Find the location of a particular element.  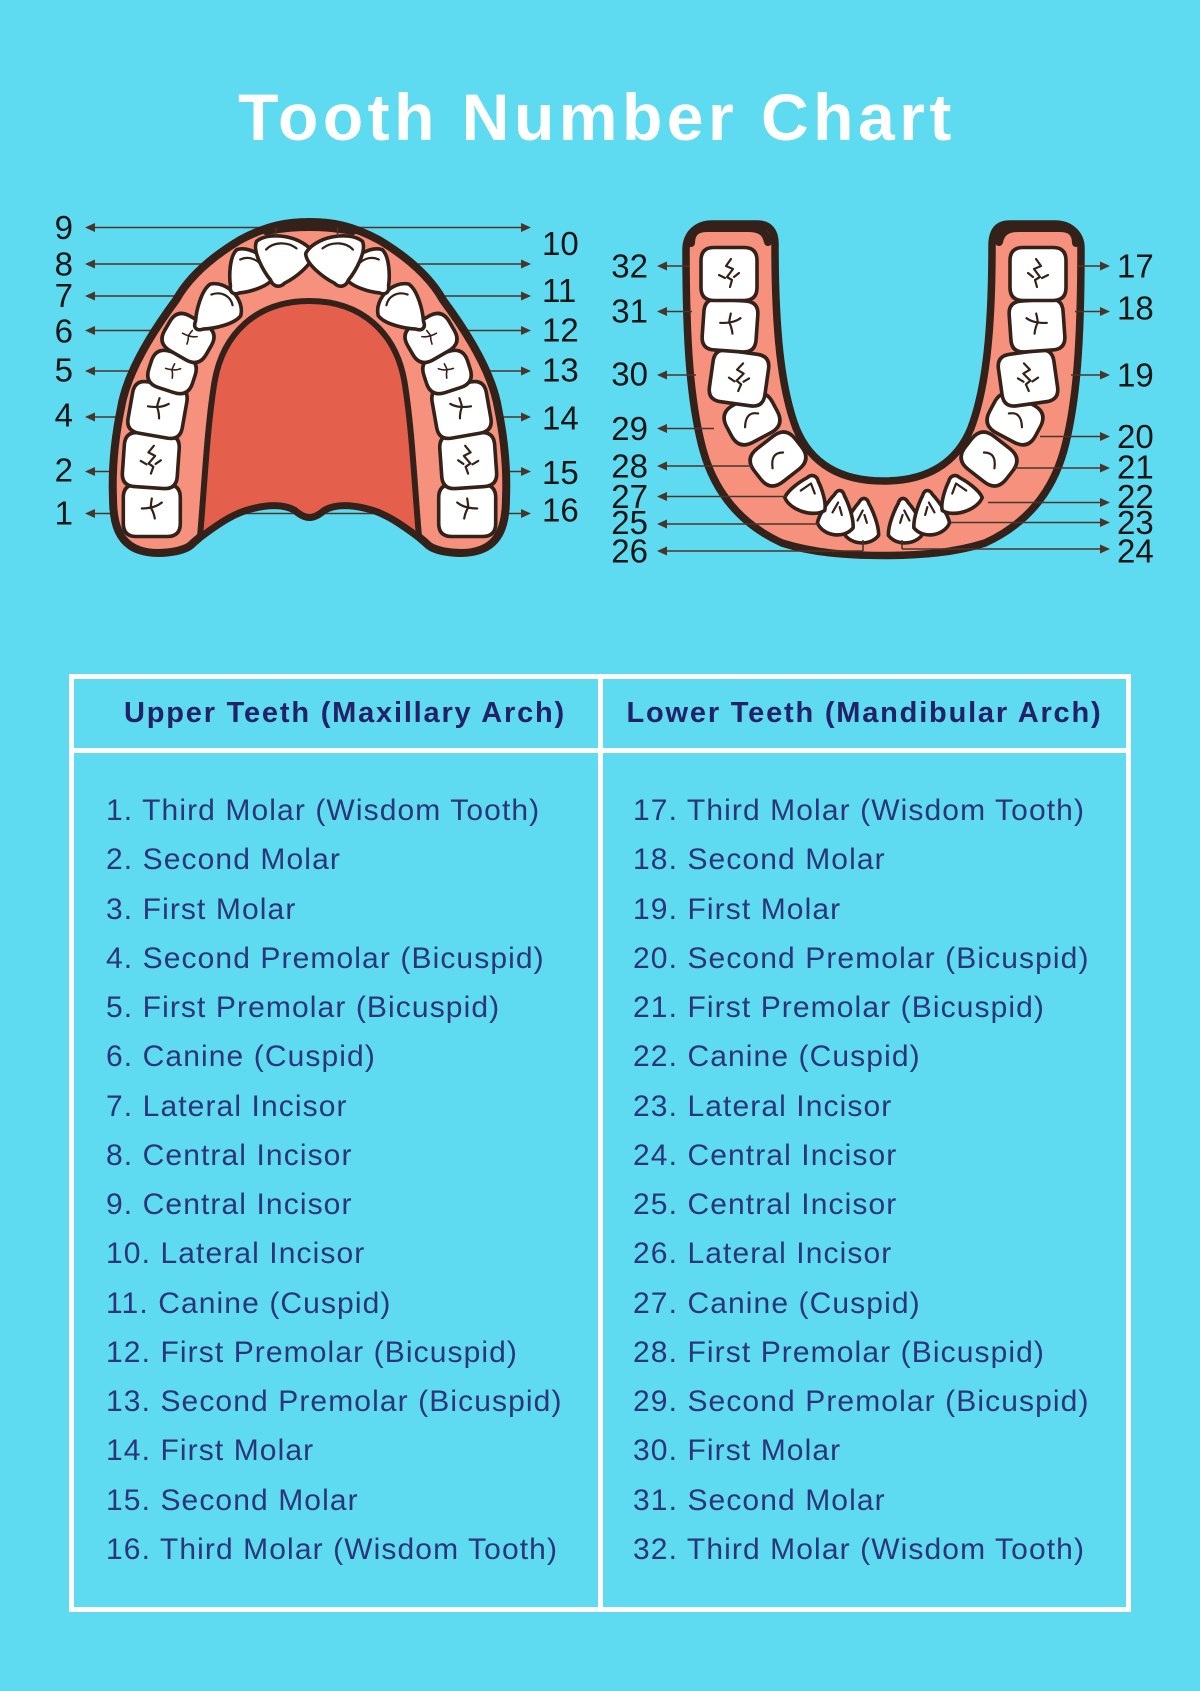

svg-text: 18 is located at coordinates (1135, 308).